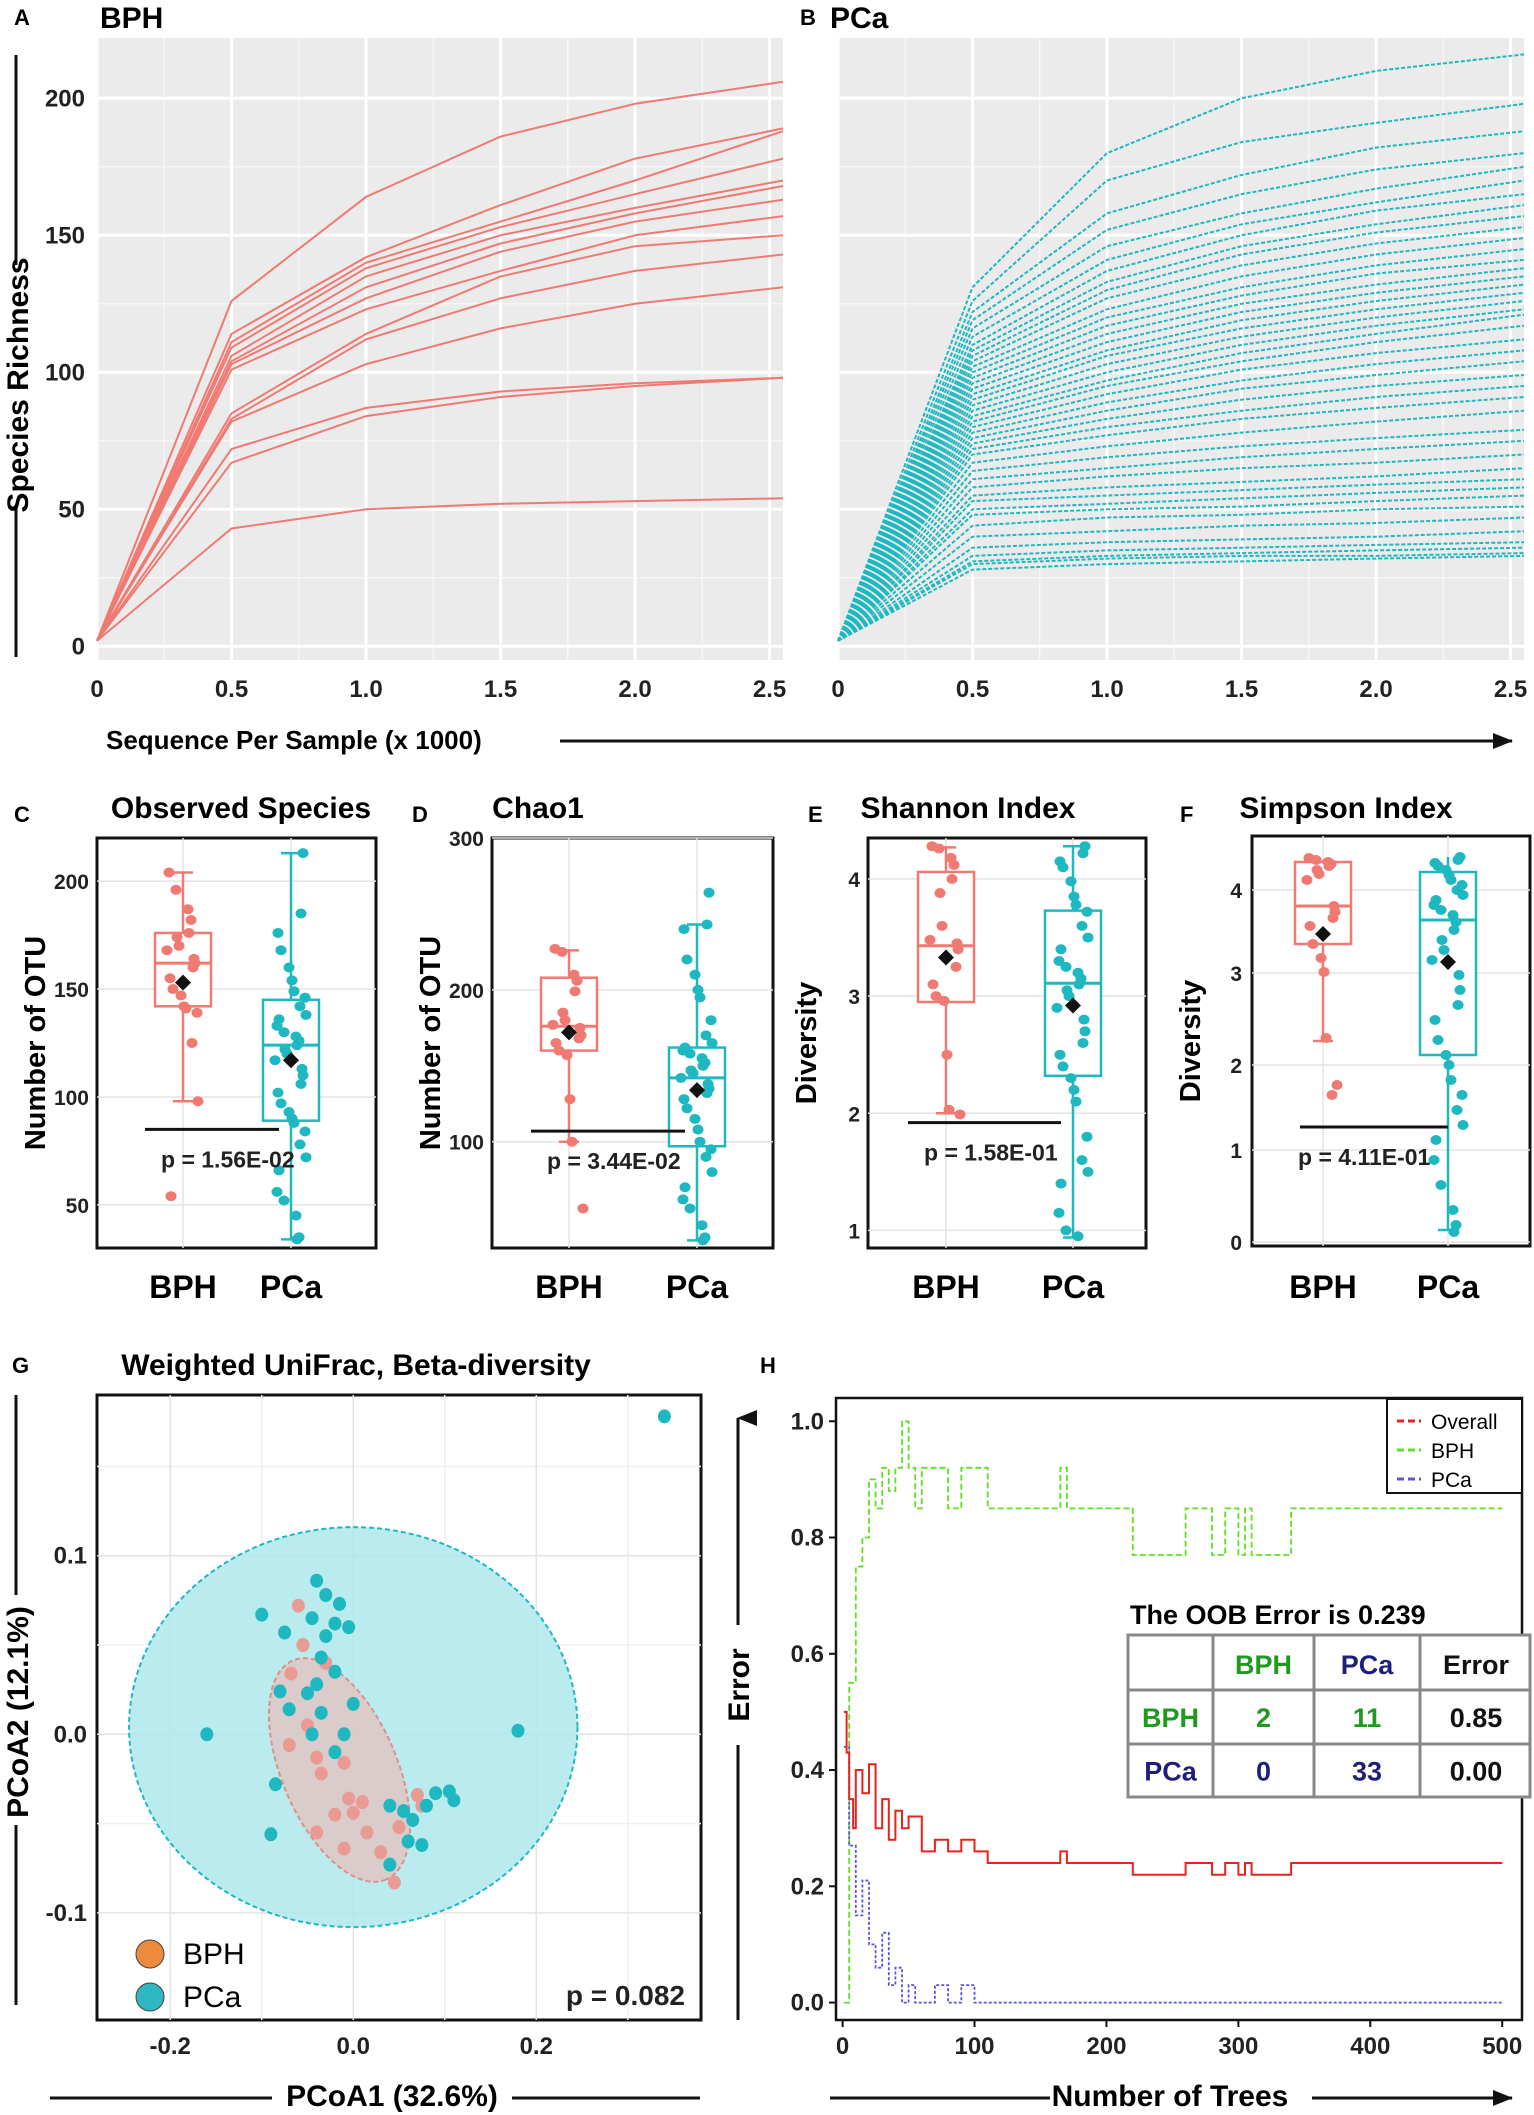 Image resolution: width=1534 pixels, height=2115 pixels. Describe the element at coordinates (946, 1287) in the screenshot. I see `category-label: BPH` at that location.